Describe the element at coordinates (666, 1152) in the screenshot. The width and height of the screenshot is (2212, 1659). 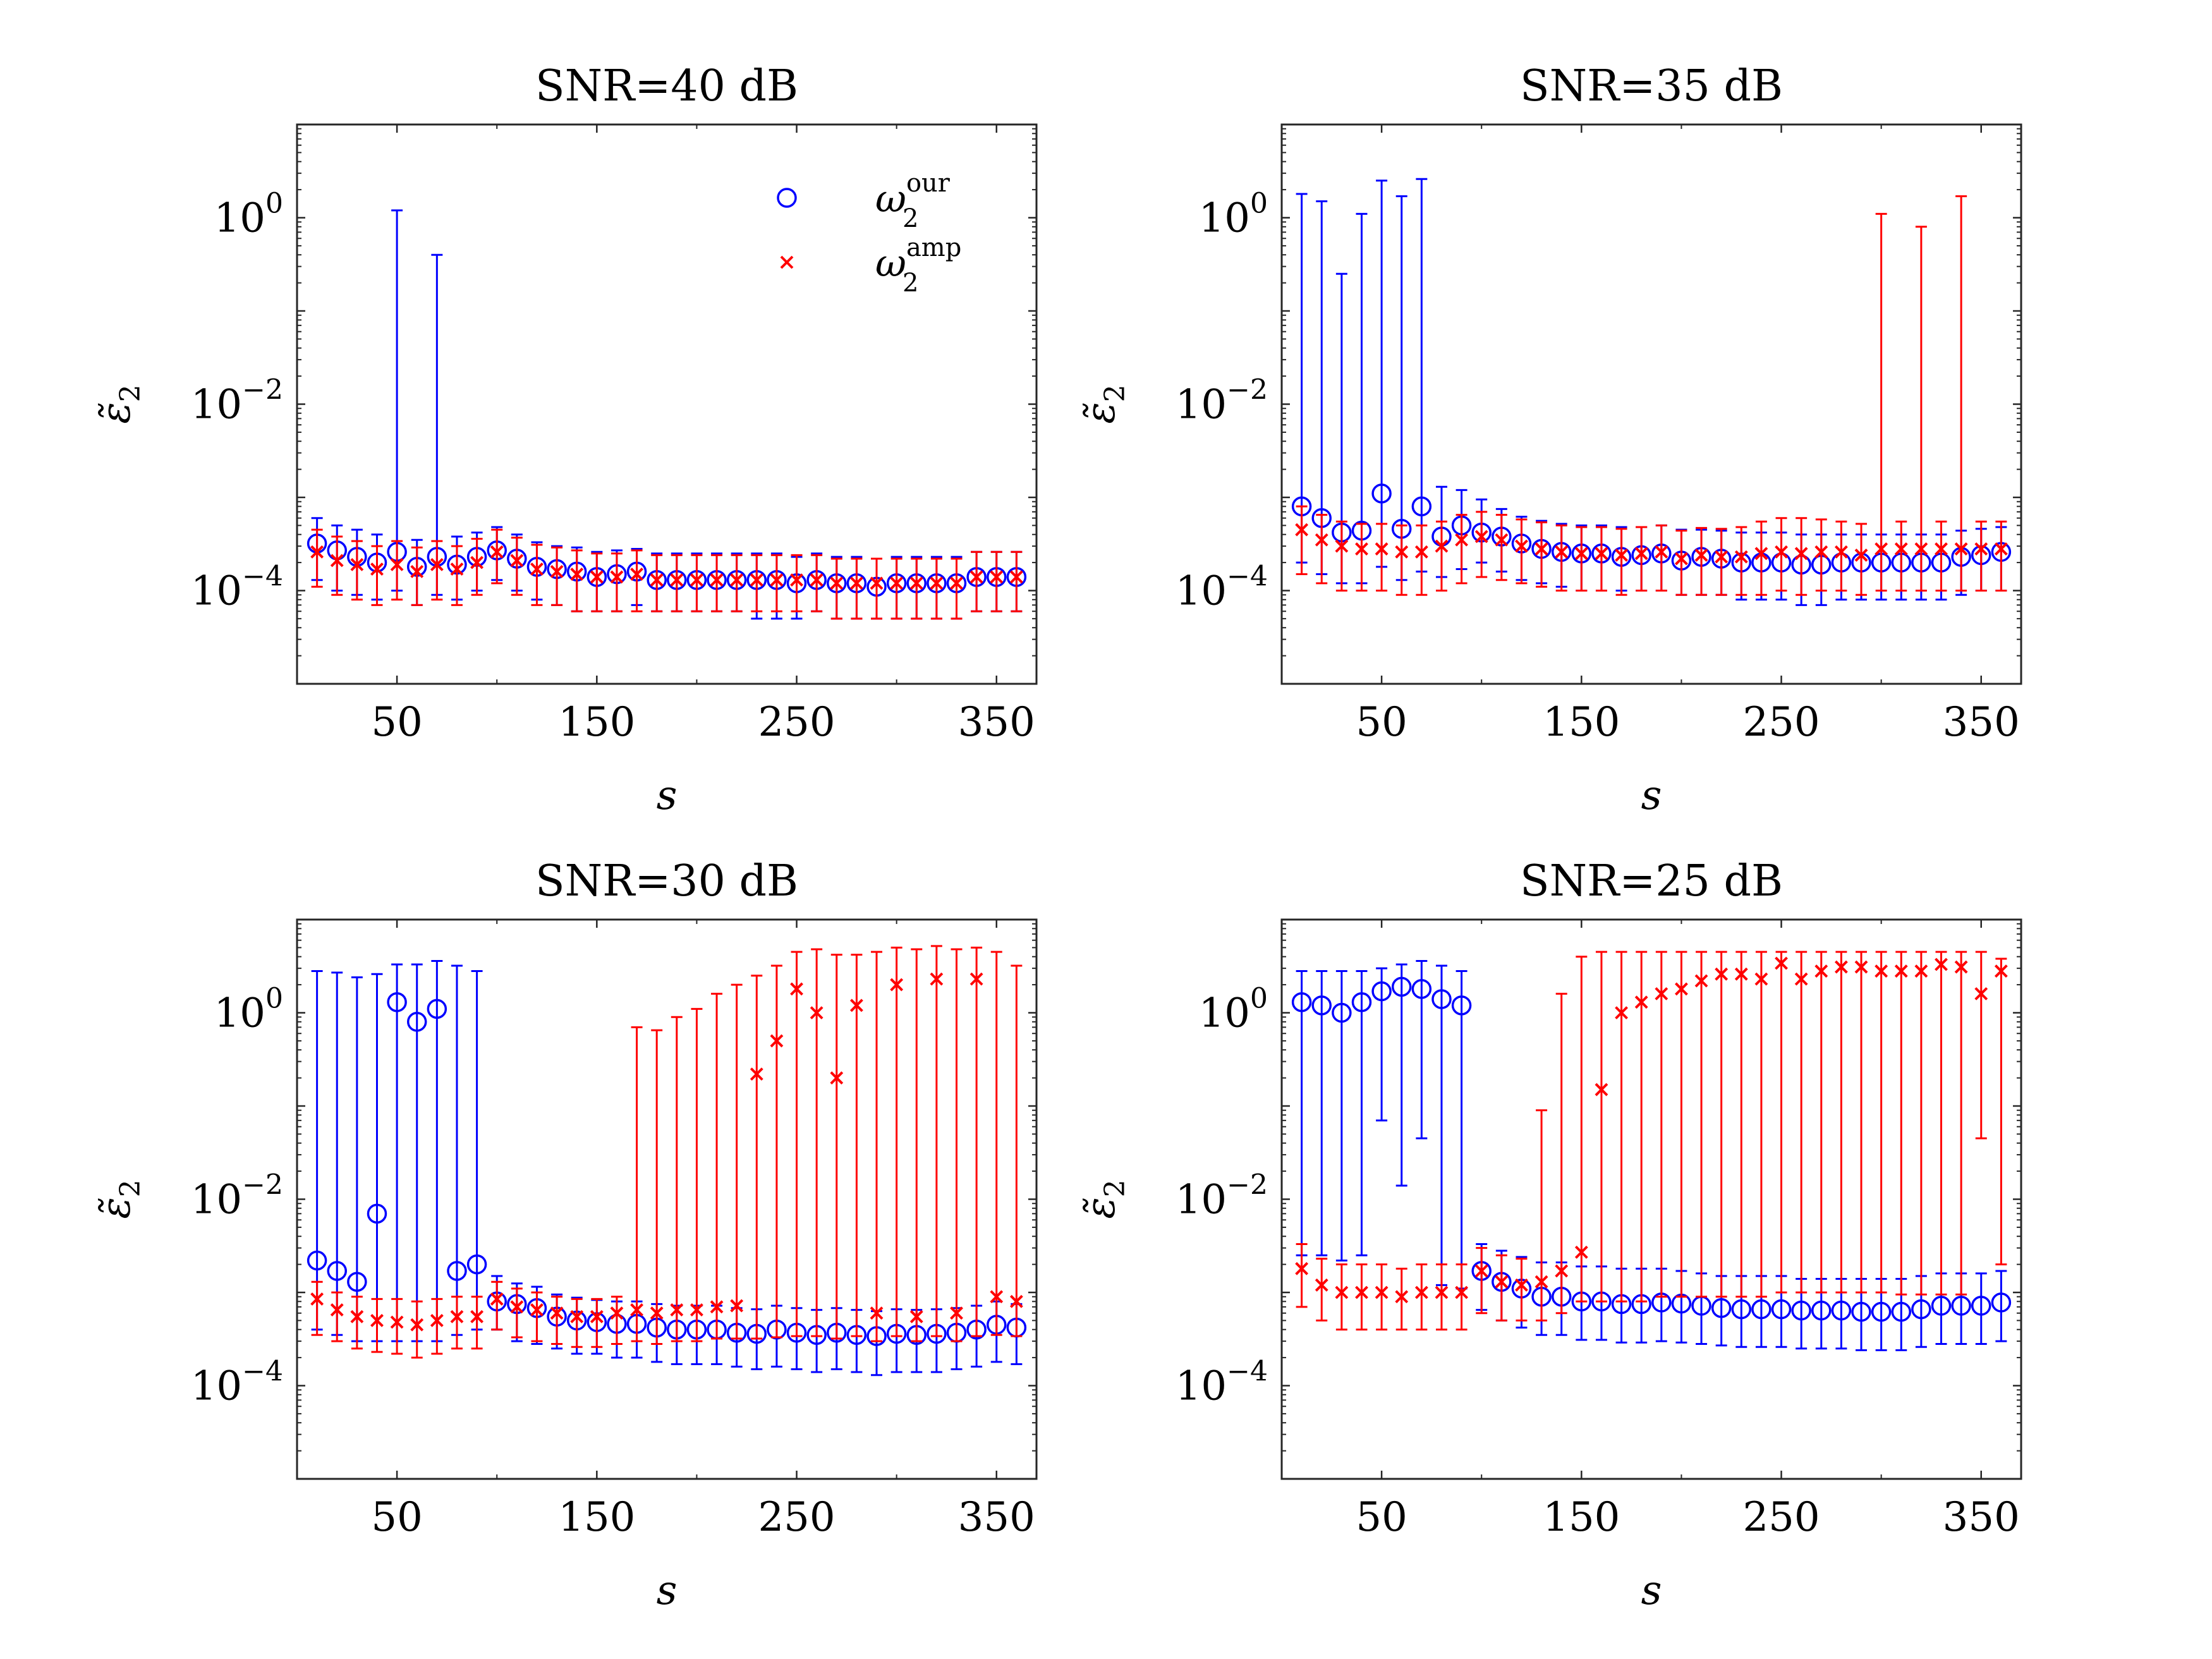
I see `series-amp` at that location.